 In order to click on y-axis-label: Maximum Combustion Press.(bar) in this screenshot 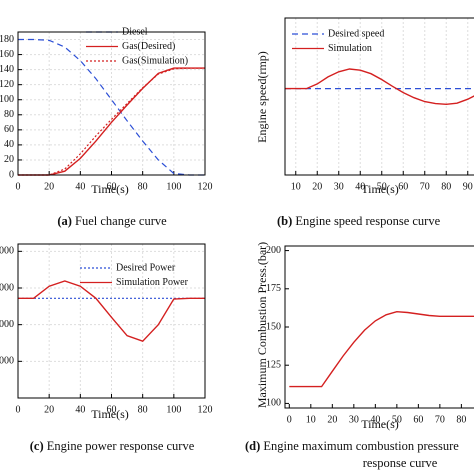, I will do `click(262, 325)`.